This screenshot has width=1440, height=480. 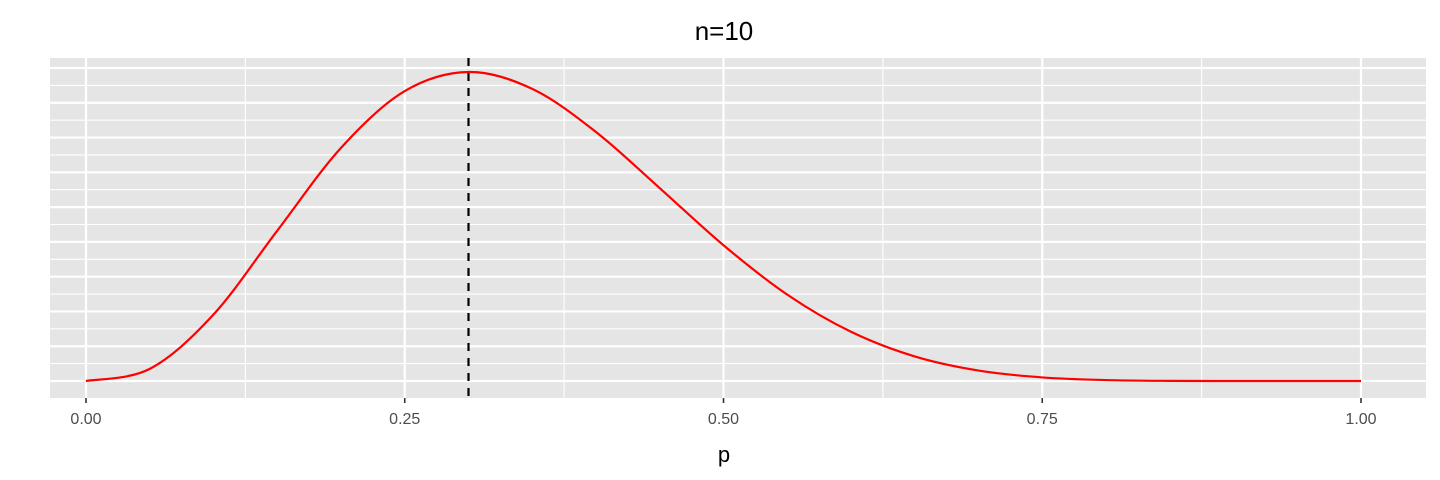 What do you see at coordinates (1042, 419) in the screenshot?
I see `x-tick-label: 0.75` at bounding box center [1042, 419].